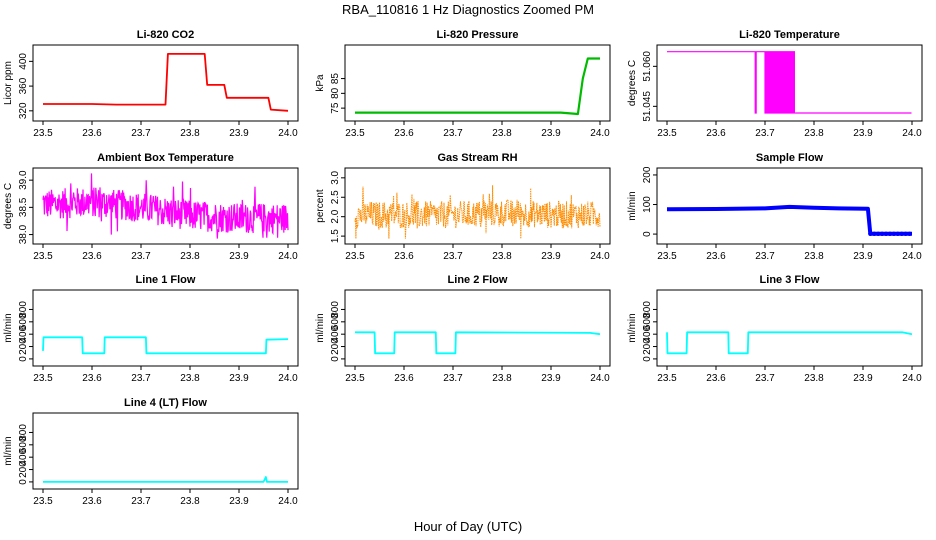 Image resolution: width=936 pixels, height=540 pixels. I want to click on series-line-co2, so click(166, 82).